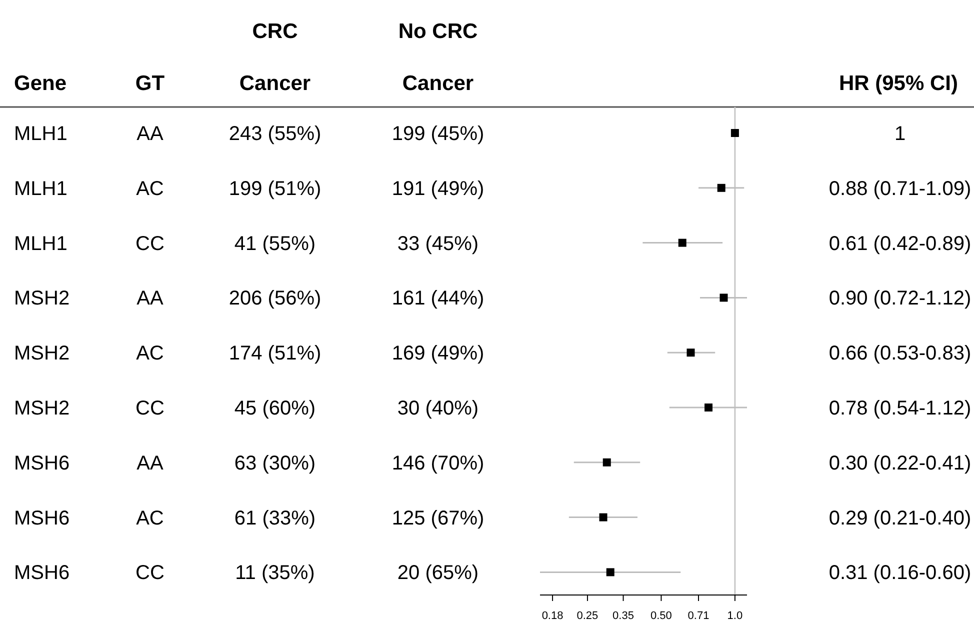  What do you see at coordinates (553, 616) in the screenshot?
I see `x-tick-label: 0.18` at bounding box center [553, 616].